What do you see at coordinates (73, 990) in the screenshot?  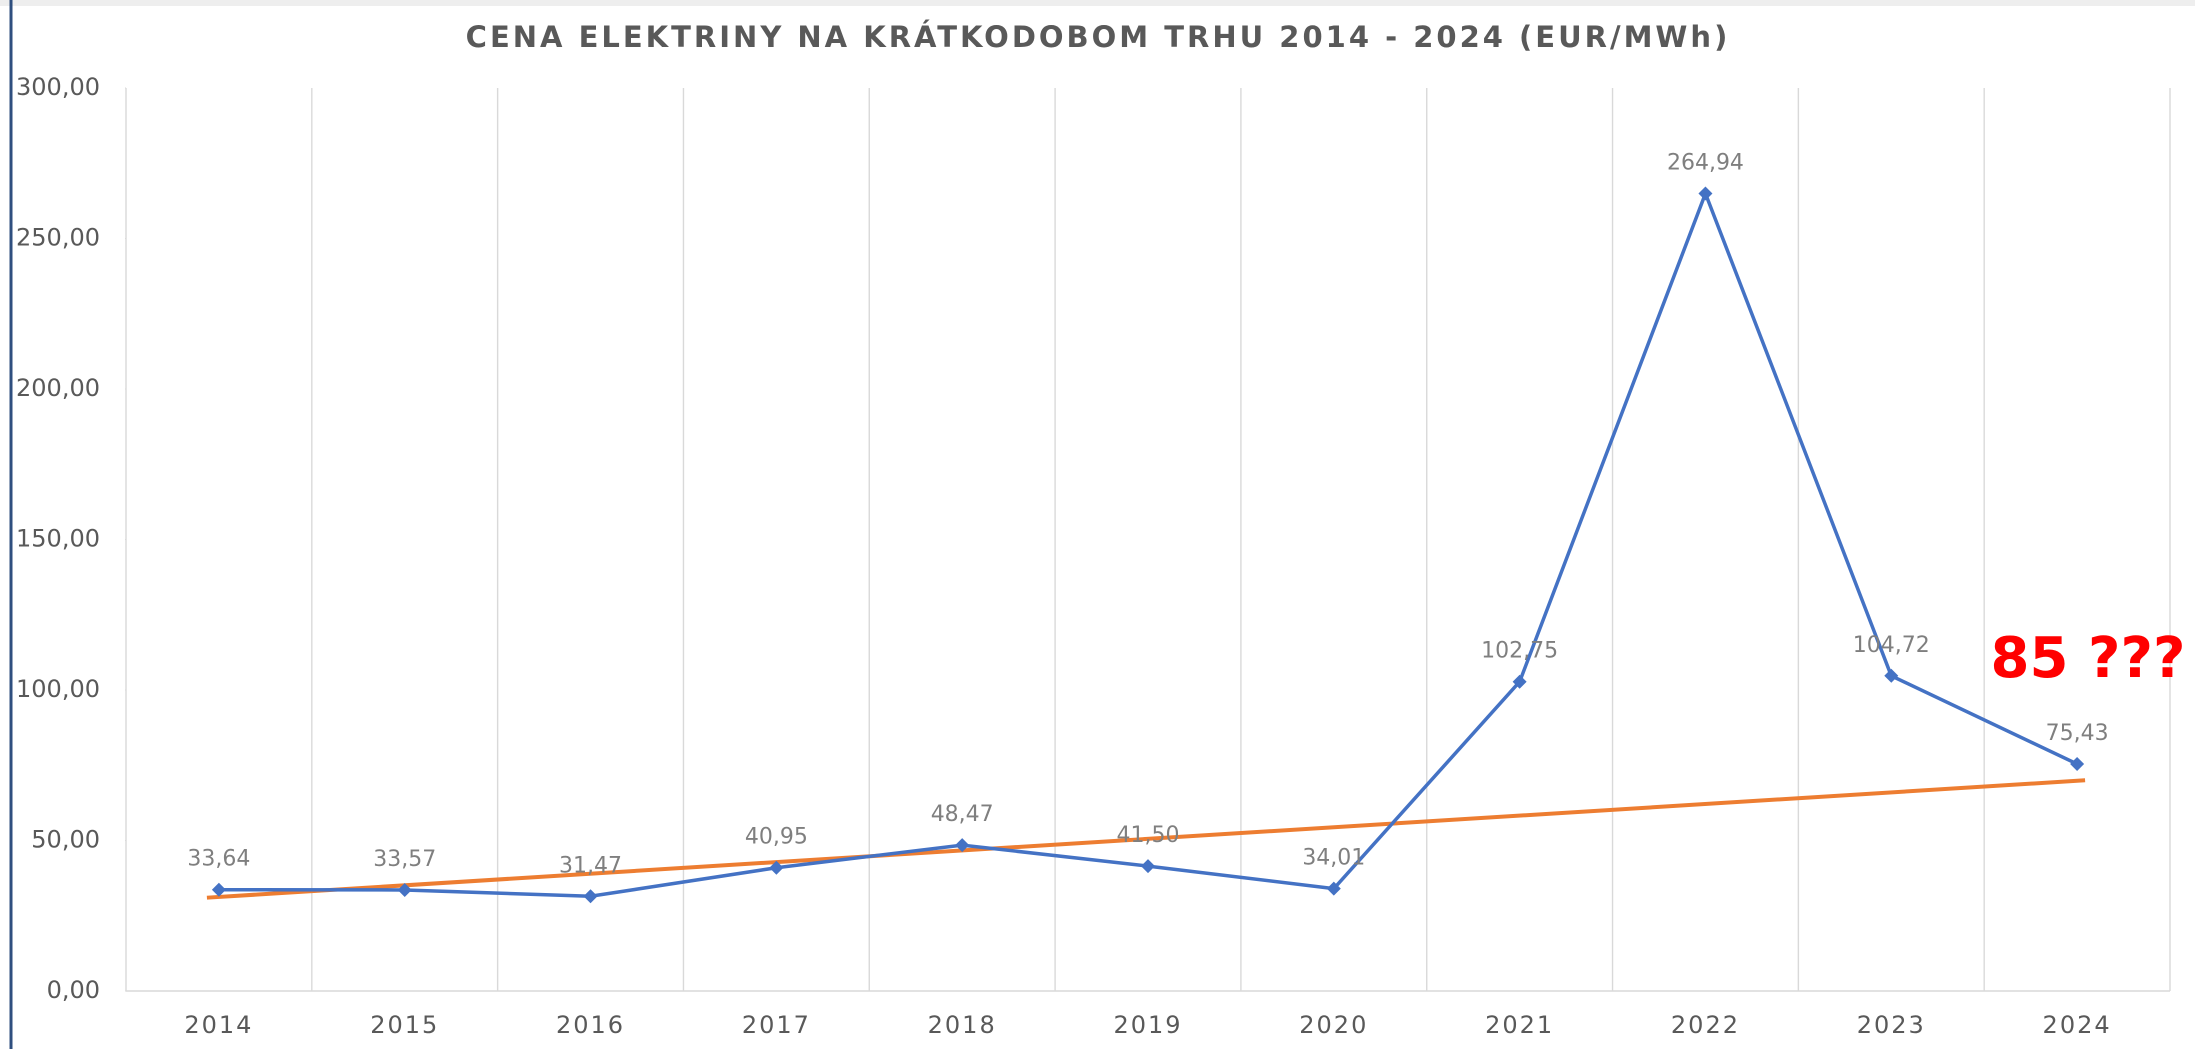 I see `y-tick-label: 0,00` at bounding box center [73, 990].